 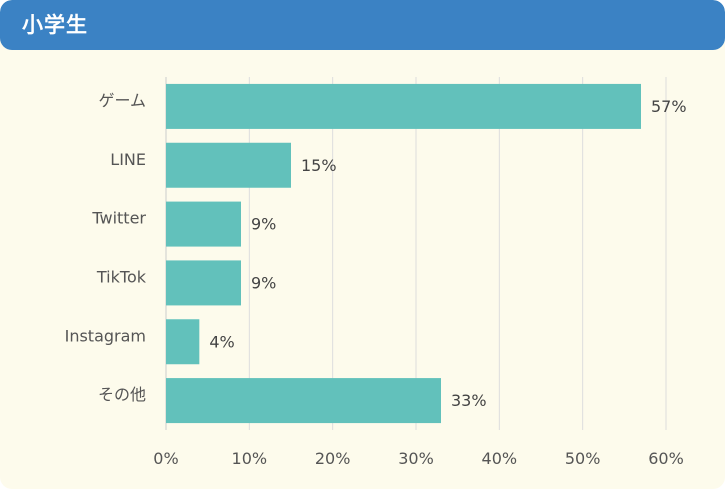 What do you see at coordinates (669, 106) in the screenshot?
I see `data-label: 57%` at bounding box center [669, 106].